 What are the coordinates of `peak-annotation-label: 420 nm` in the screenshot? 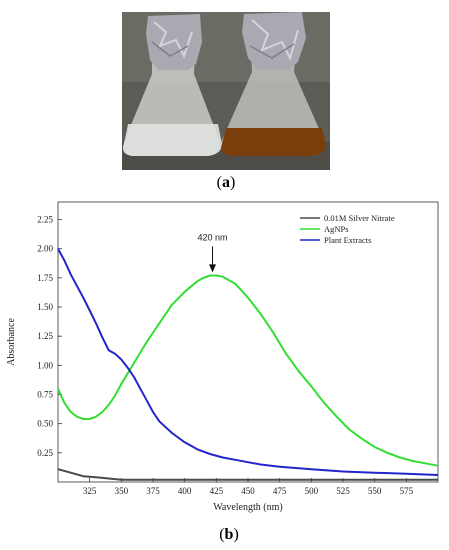 It's located at (213, 237).